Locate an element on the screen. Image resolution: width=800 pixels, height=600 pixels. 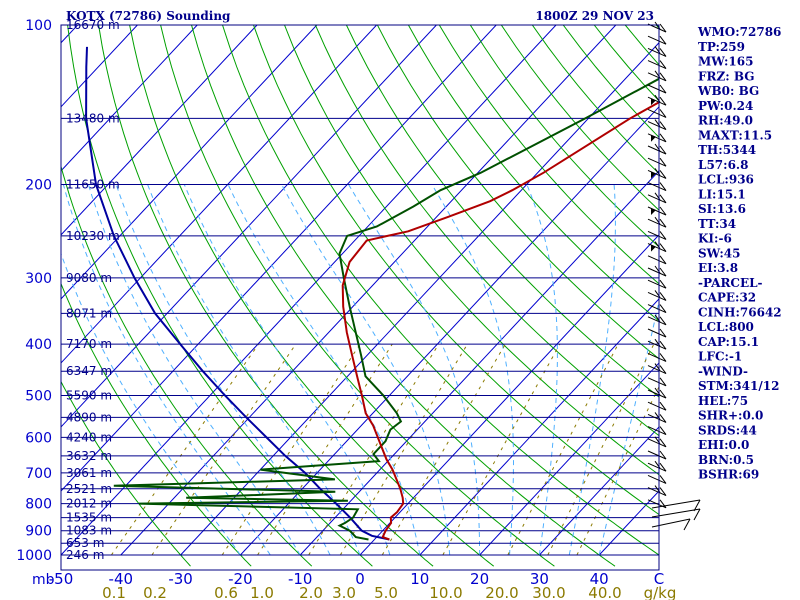
index-label: HEL:75 is located at coordinates (723, 401).